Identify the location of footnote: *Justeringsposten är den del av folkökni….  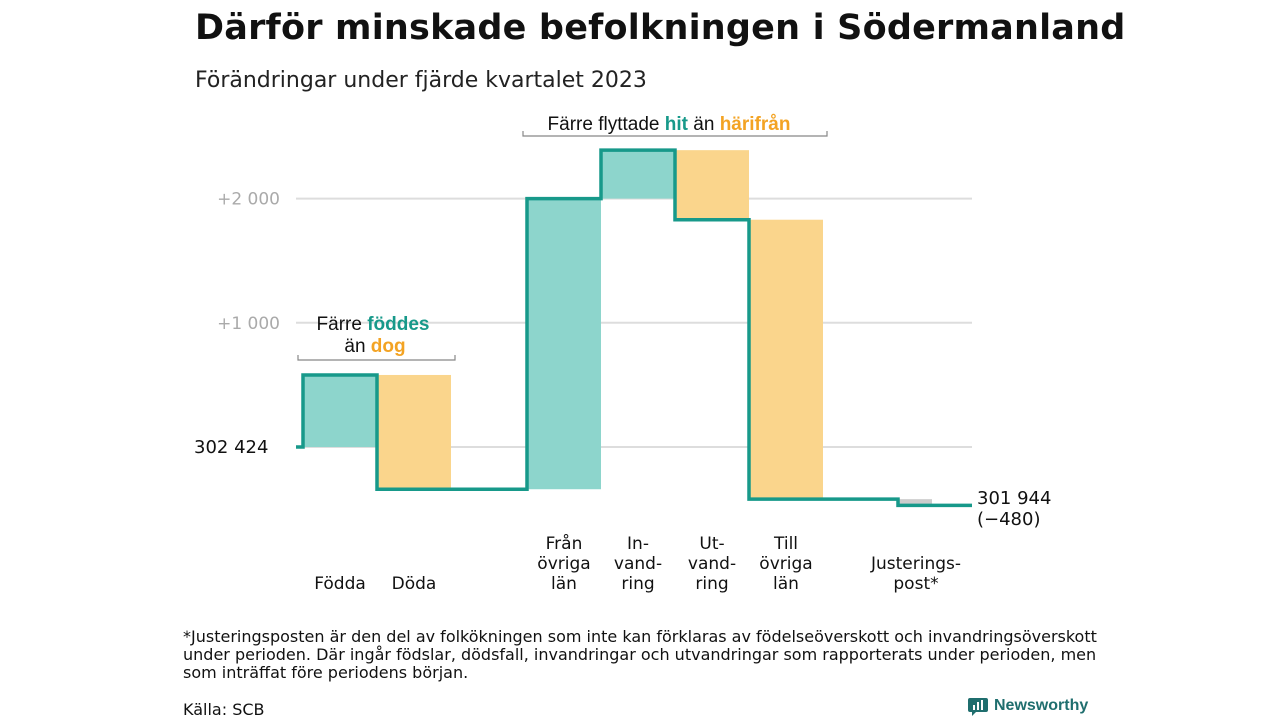
(640, 654).